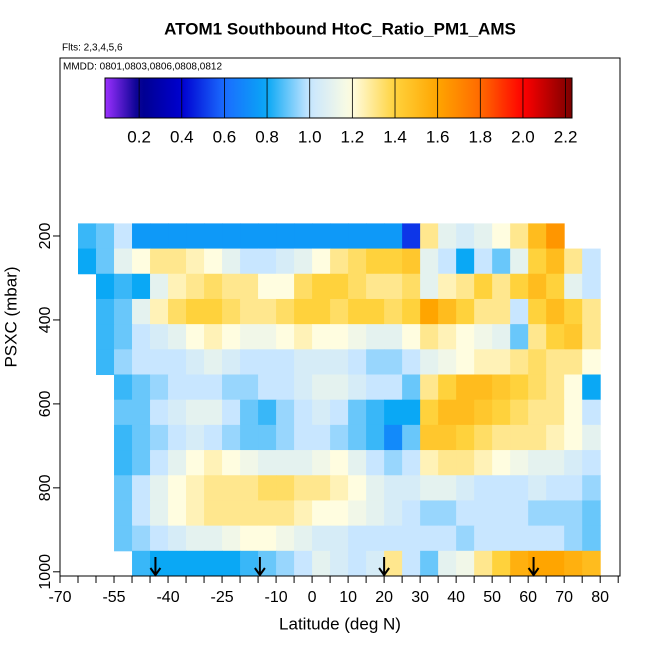 Image resolution: width=650 pixels, height=655 pixels. Describe the element at coordinates (310, 136) in the screenshot. I see `colorbar-tick-label: 1.0` at that location.